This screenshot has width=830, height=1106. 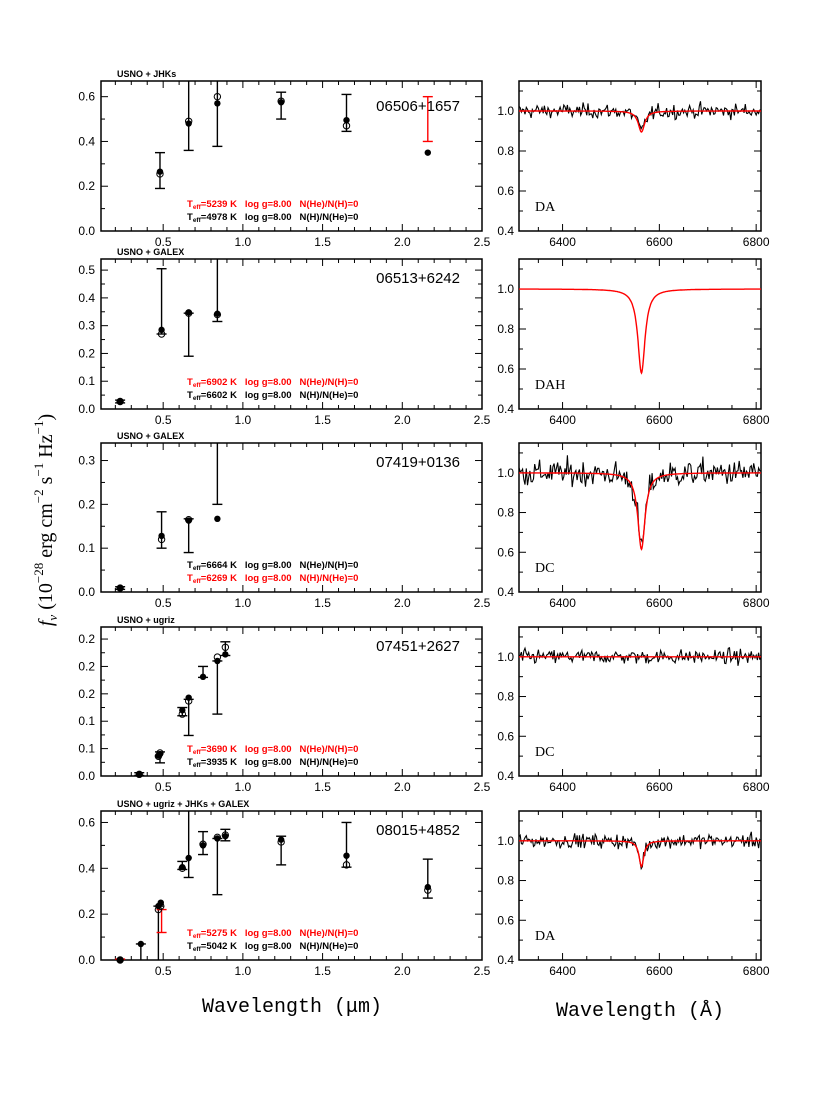 What do you see at coordinates (418, 278) in the screenshot?
I see `object-name: 06513+6242` at bounding box center [418, 278].